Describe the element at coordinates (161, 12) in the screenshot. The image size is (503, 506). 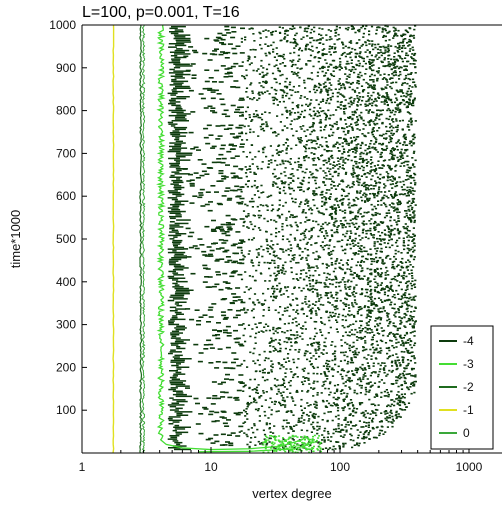
I see `chart-title: L=100, p=0.001, T=16` at that location.